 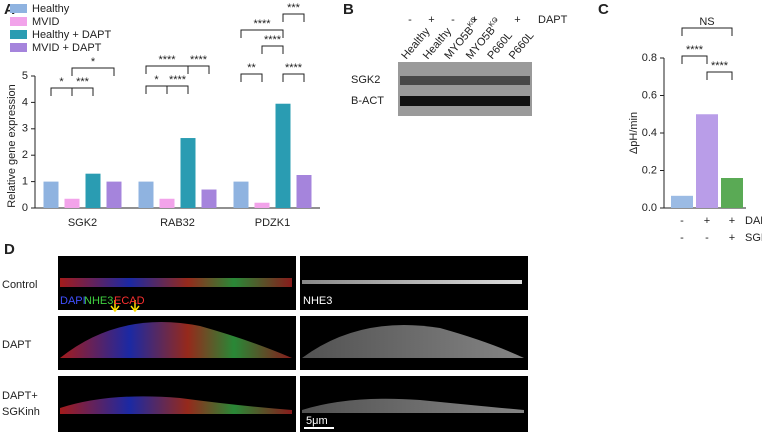 What do you see at coordinates (317, 421) in the screenshot?
I see `scale-bar-label: 5μm` at bounding box center [317, 421].